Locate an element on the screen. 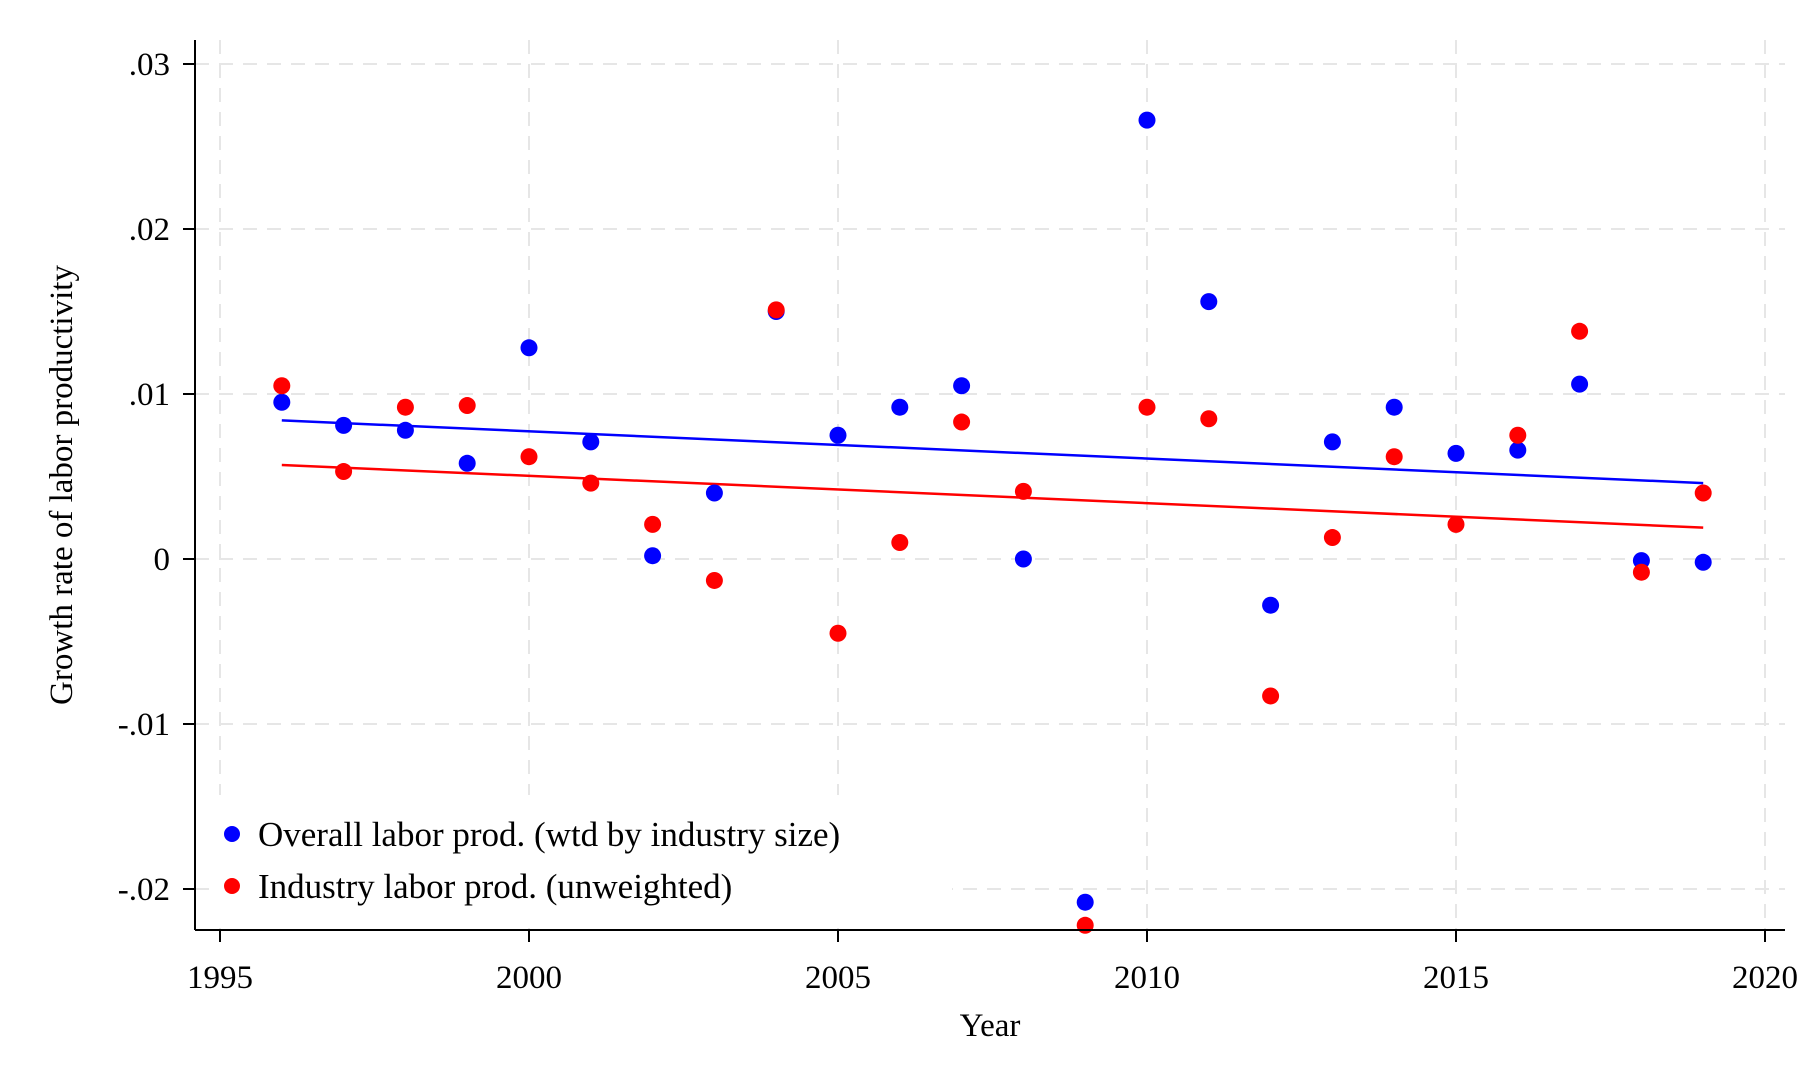  x-tick-label: 2005 is located at coordinates (838, 978).